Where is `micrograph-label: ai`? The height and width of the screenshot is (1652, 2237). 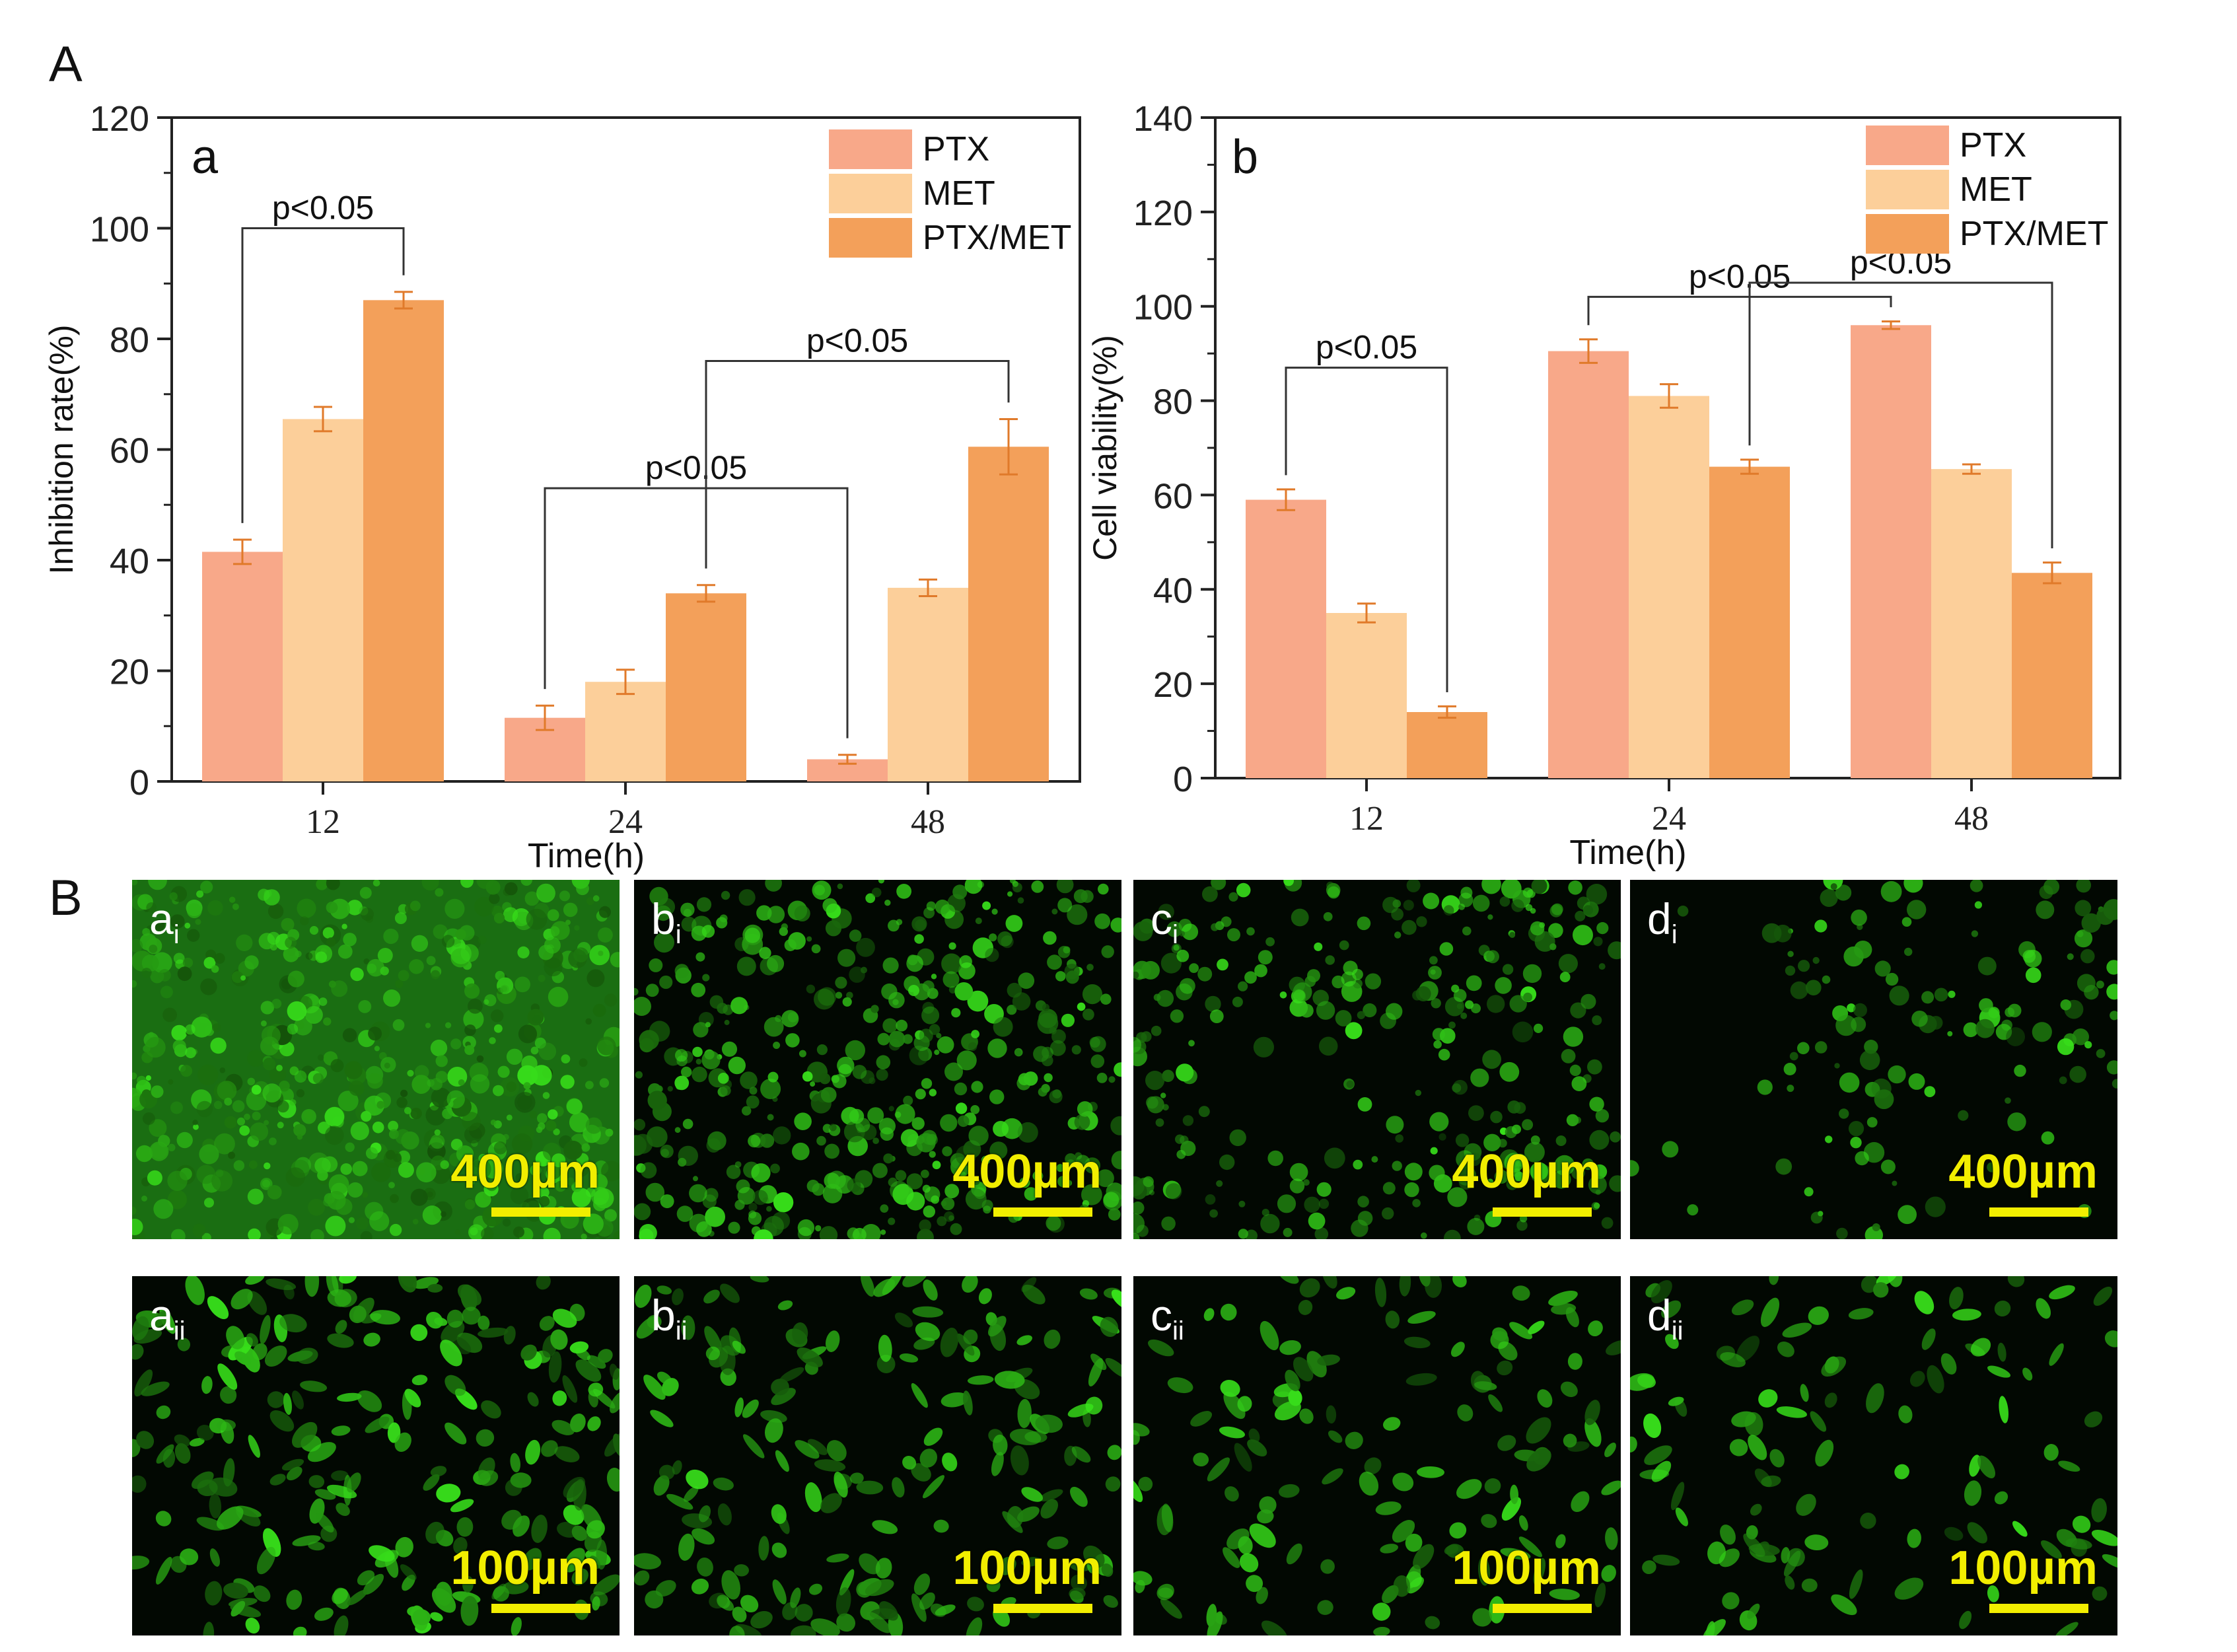
micrograph-label: ai is located at coordinates (164, 921).